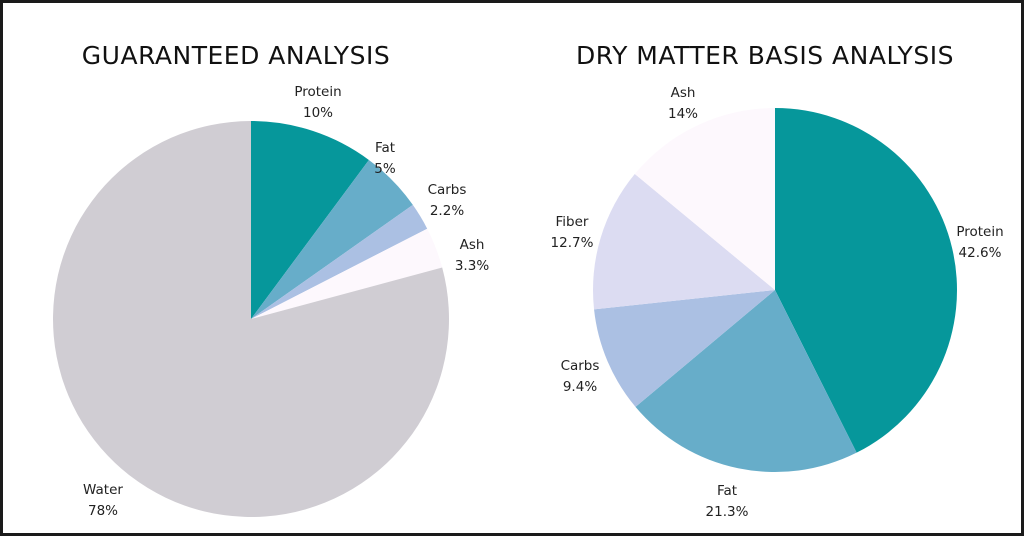 The image size is (1024, 536). What do you see at coordinates (572, 222) in the screenshot?
I see `slice-name-label-fiber: Fiber` at bounding box center [572, 222].